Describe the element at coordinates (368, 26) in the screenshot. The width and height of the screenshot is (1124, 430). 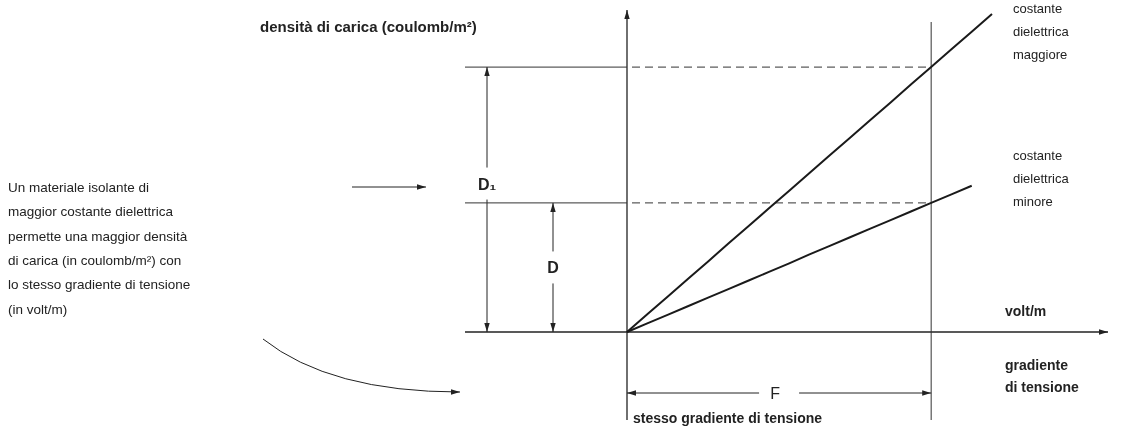
I see `text: densità di carica (coulomb/m²)` at that location.